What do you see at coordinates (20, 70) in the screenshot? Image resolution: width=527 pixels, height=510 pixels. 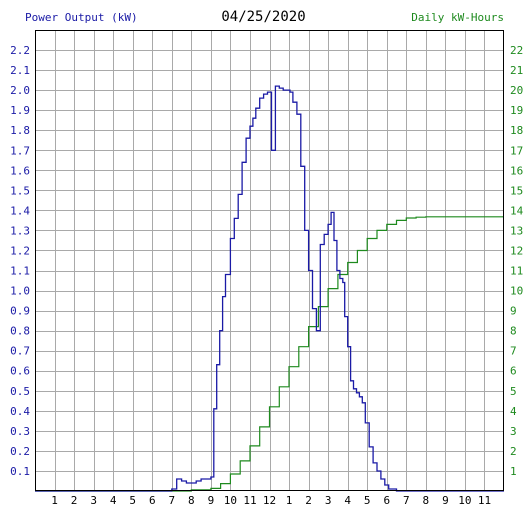 I see `left-tick-label: 2.1` at bounding box center [20, 70].